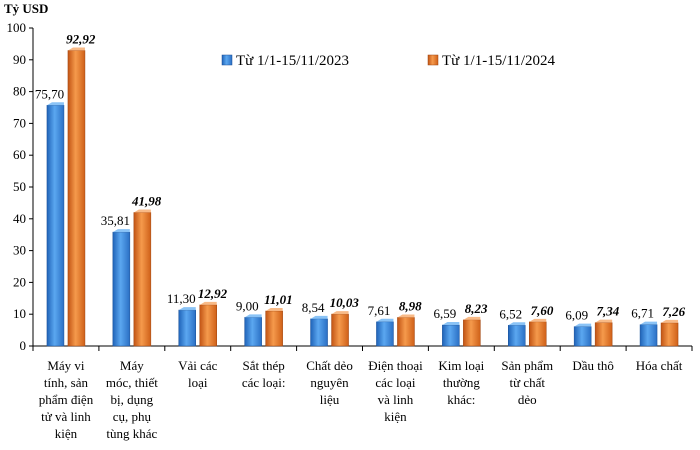 The image size is (700, 450). Describe the element at coordinates (292, 61) in the screenshot. I see `legend-label: Từ 1/1-15/11/2023` at that location.